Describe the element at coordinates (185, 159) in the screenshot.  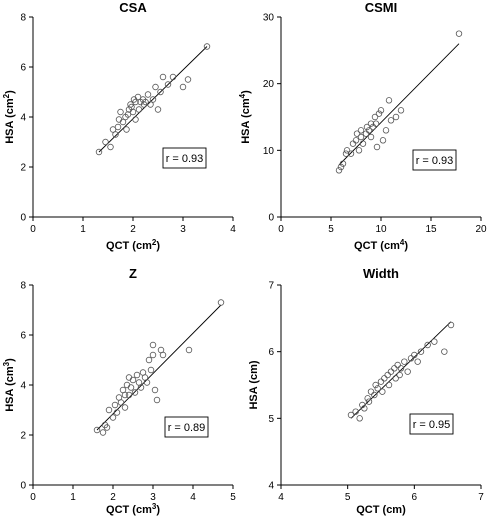
I see `r-value-label: r = 0.93` at that location.